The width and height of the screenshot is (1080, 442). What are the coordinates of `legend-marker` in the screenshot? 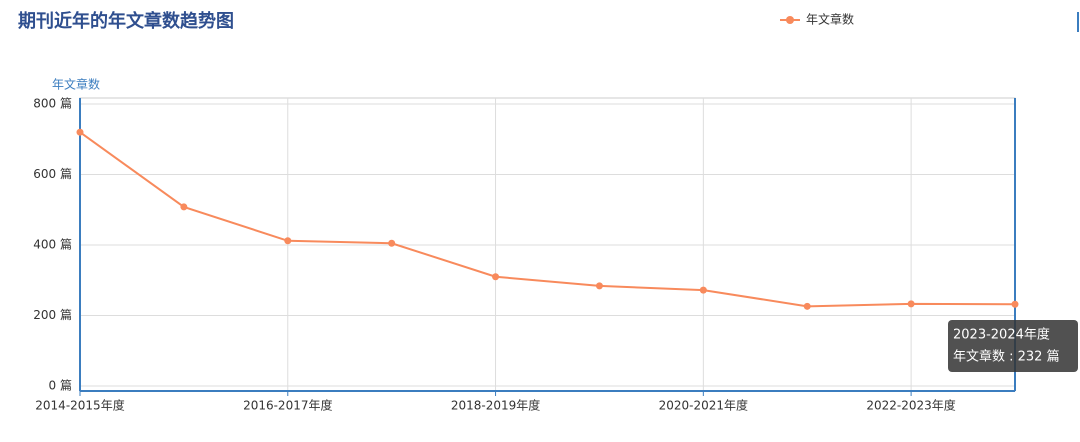 It's located at (790, 20).